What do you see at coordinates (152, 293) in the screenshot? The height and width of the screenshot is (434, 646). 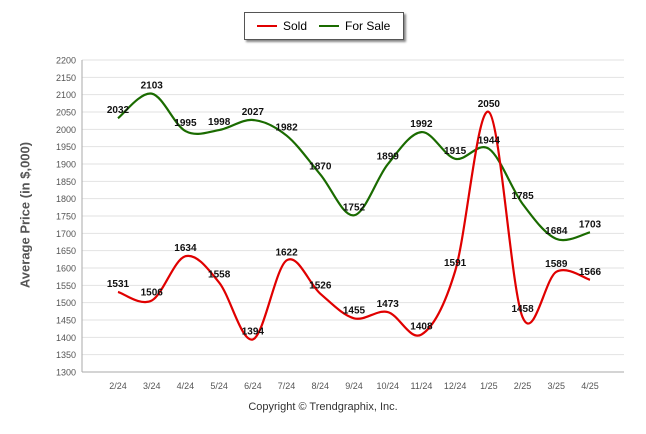 I see `data-label-sold: 1506` at bounding box center [152, 293].